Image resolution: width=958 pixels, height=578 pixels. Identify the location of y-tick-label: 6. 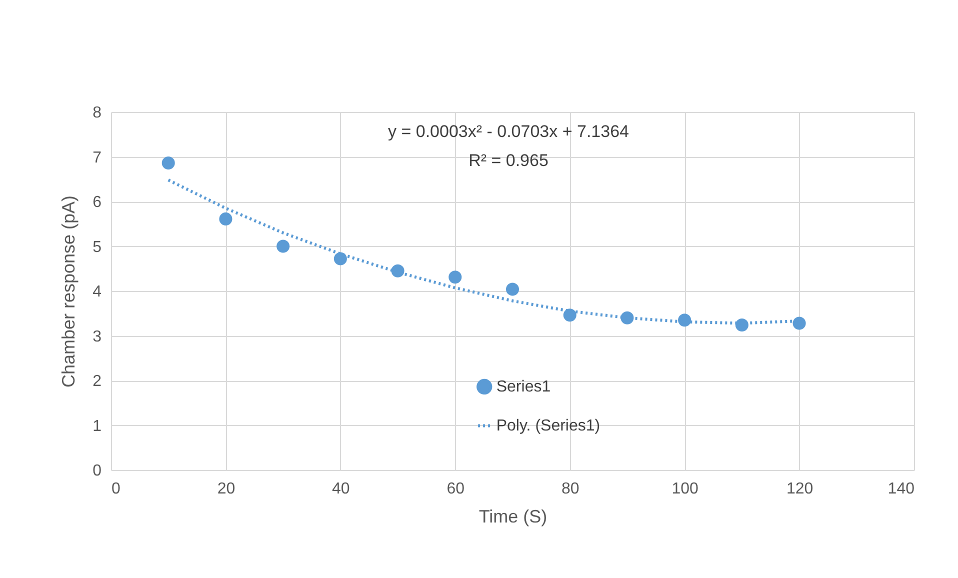
(97, 202).